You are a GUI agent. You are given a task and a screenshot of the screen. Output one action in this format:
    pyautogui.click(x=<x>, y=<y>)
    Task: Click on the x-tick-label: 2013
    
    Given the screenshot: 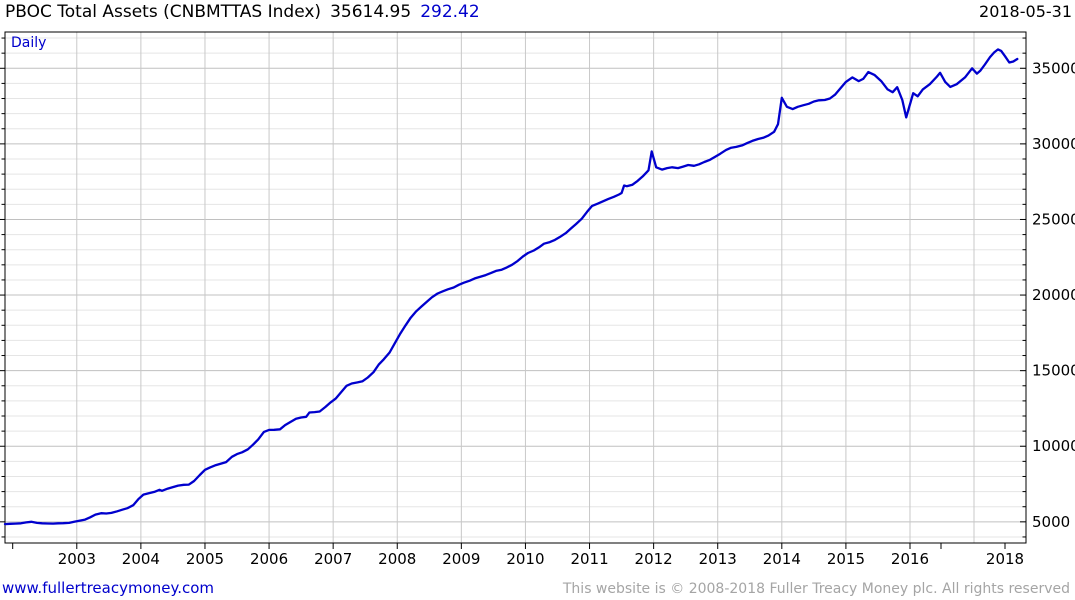 What is the action you would take?
    pyautogui.click(x=718, y=559)
    